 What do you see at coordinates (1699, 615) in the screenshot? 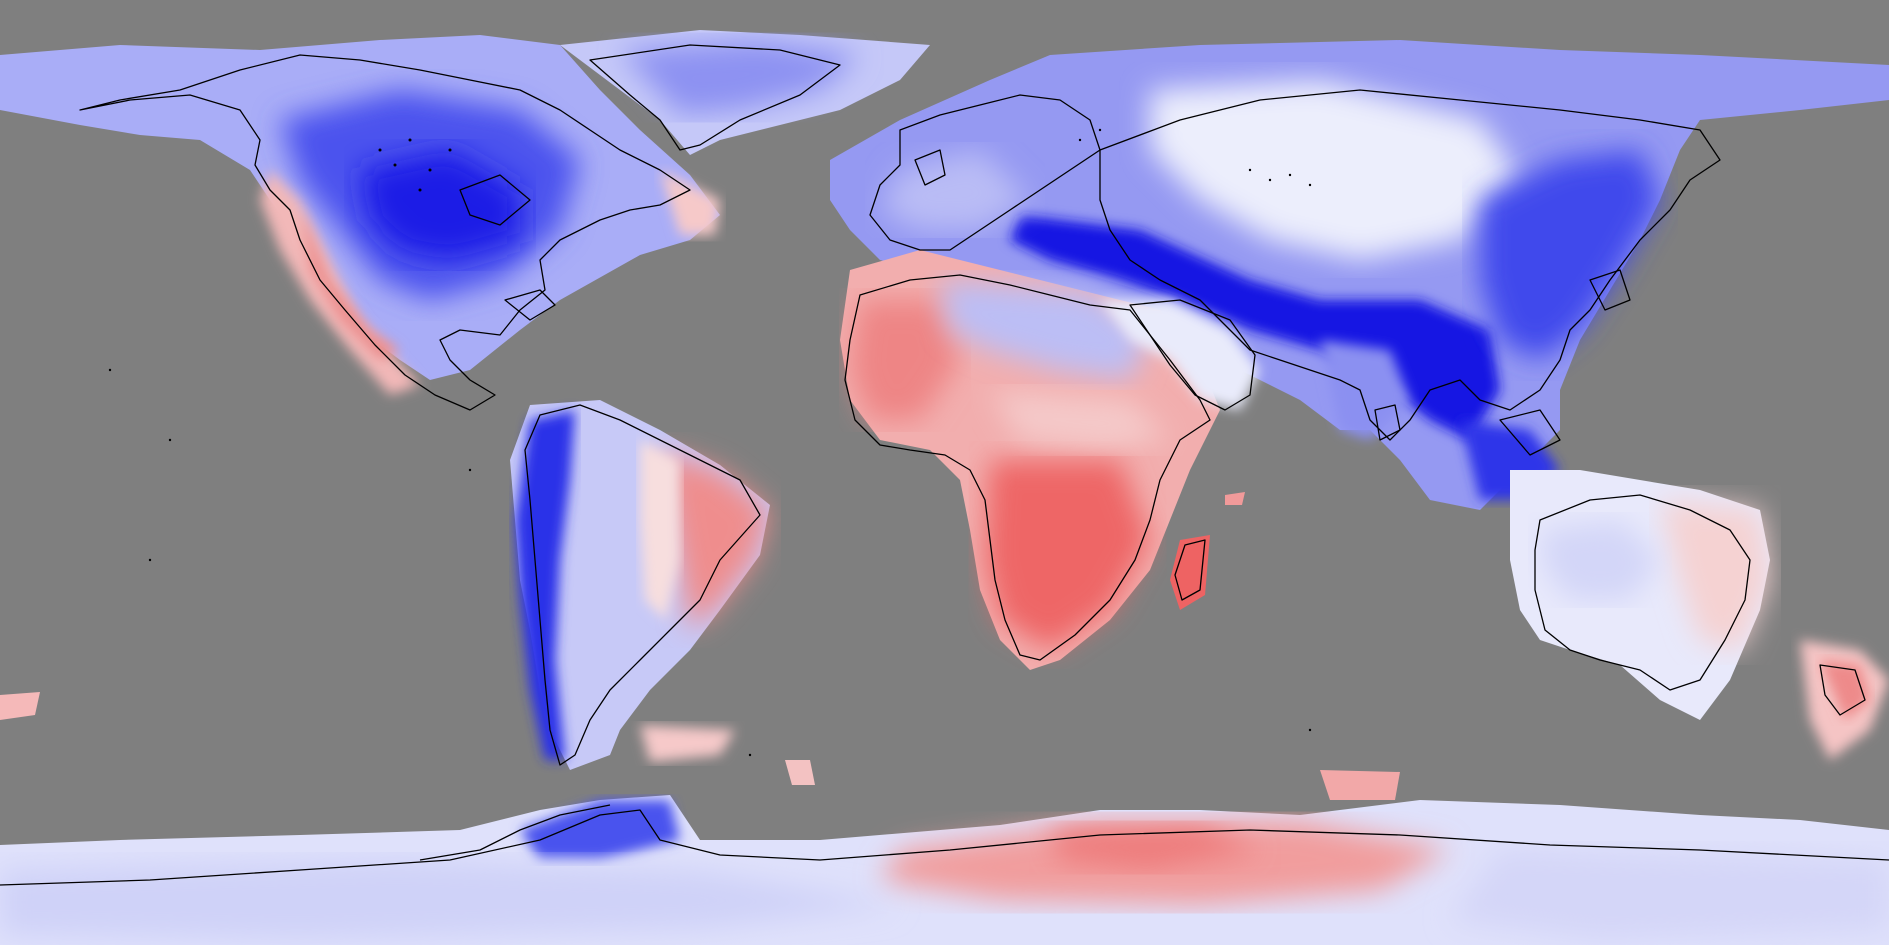
I see `australia-field` at bounding box center [1699, 615].